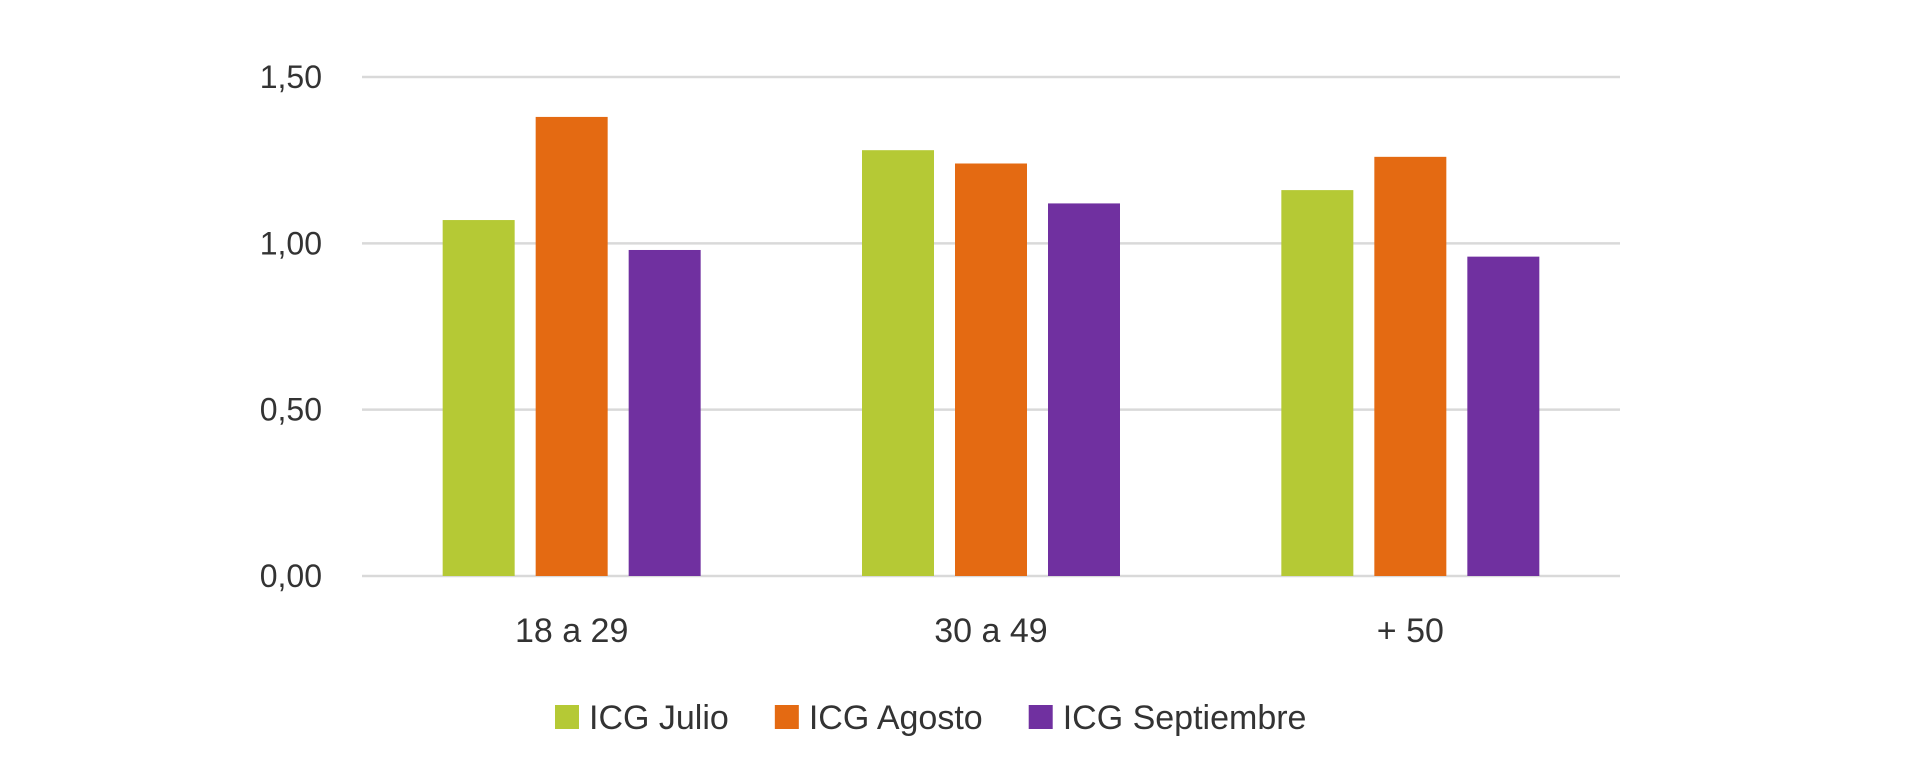 This screenshot has width=1920, height=783. I want to click on legend-label: ICG Agosto, so click(896, 718).